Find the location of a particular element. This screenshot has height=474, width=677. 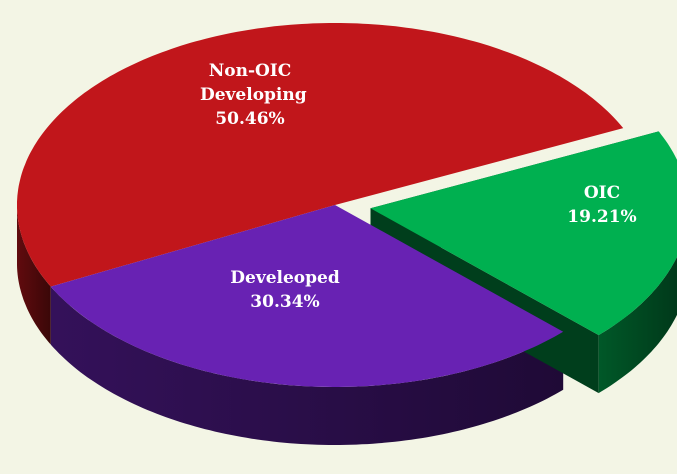

value-label: 30.34% is located at coordinates (285, 302).